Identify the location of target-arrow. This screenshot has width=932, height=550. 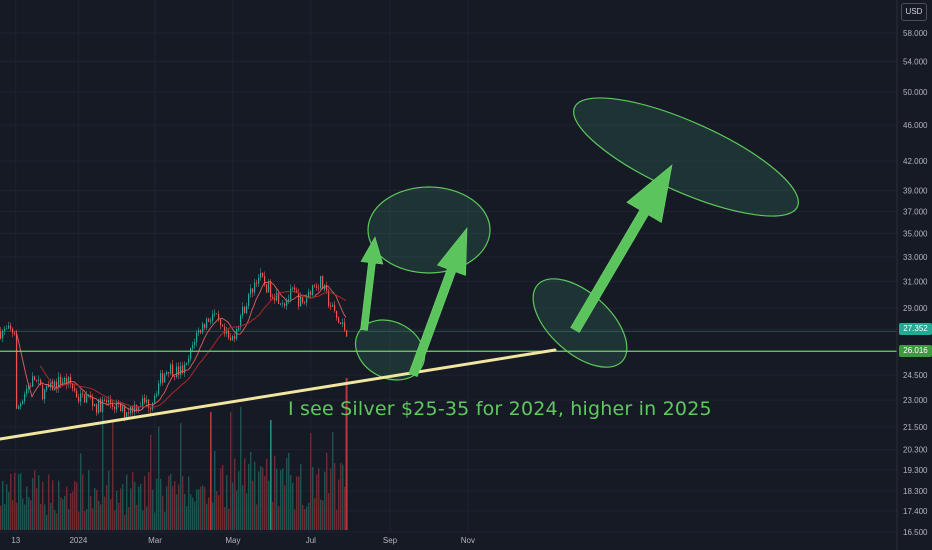
(621, 248).